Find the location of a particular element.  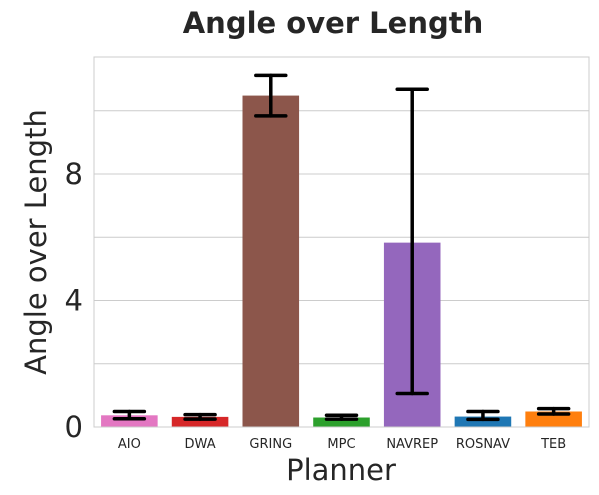

error-bar-gring is located at coordinates (271, 95).